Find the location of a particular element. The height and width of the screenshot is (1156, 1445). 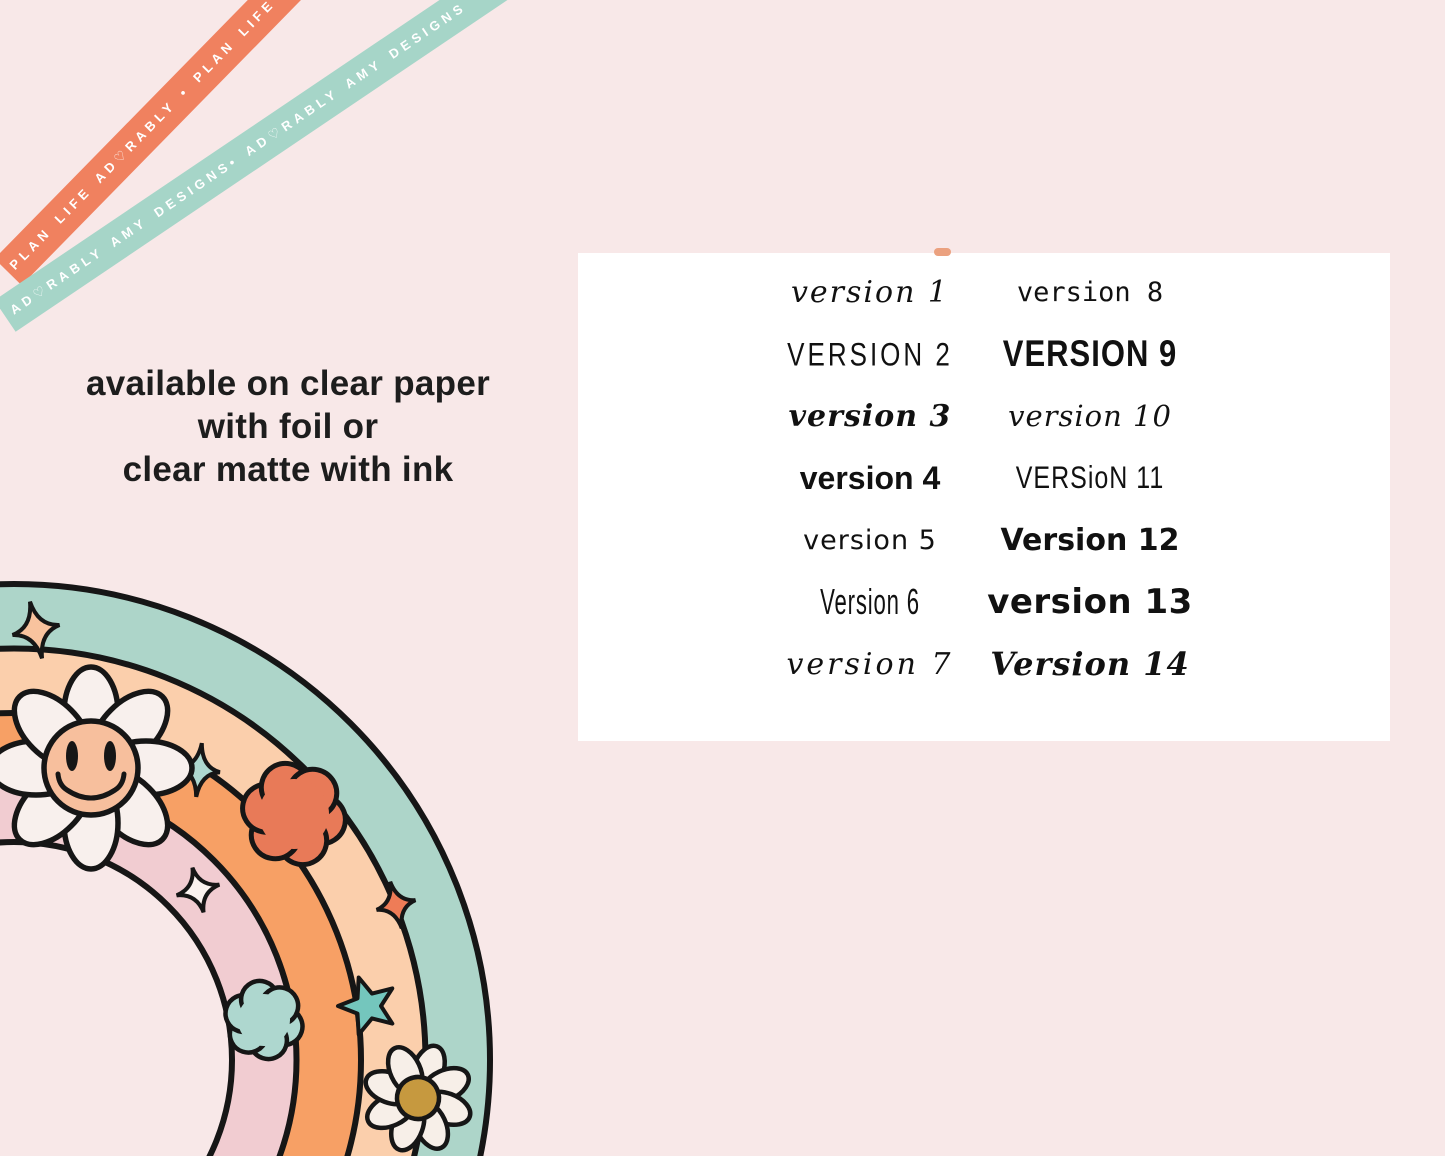

font-sample-version-12: Version 12 is located at coordinates (1090, 540).